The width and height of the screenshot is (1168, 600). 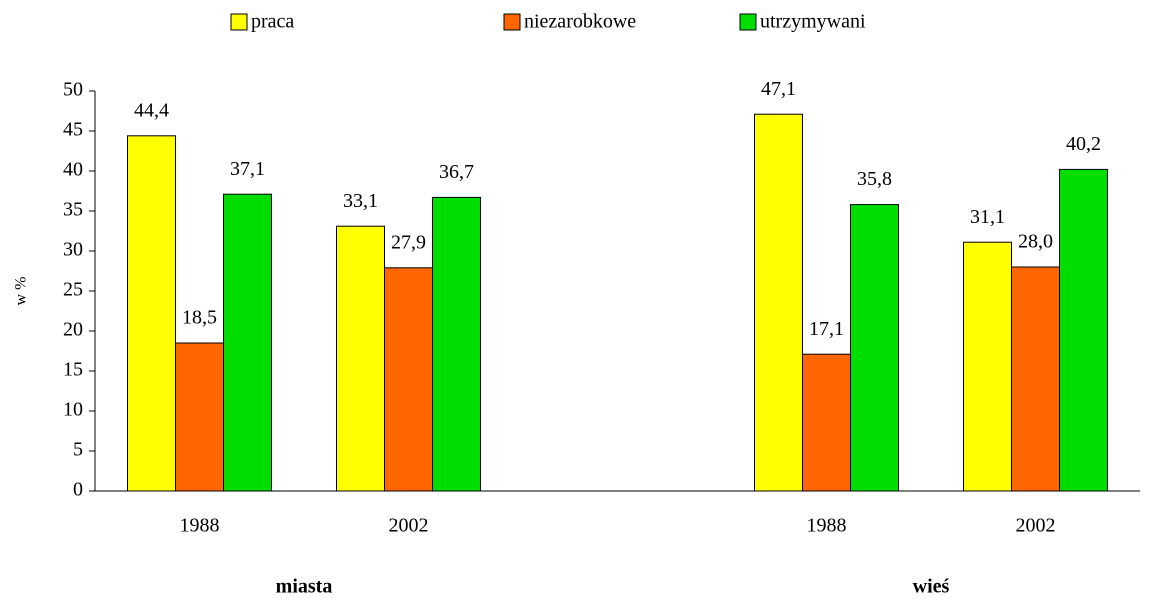 What do you see at coordinates (73, 330) in the screenshot?
I see `y-tick-label: 20` at bounding box center [73, 330].